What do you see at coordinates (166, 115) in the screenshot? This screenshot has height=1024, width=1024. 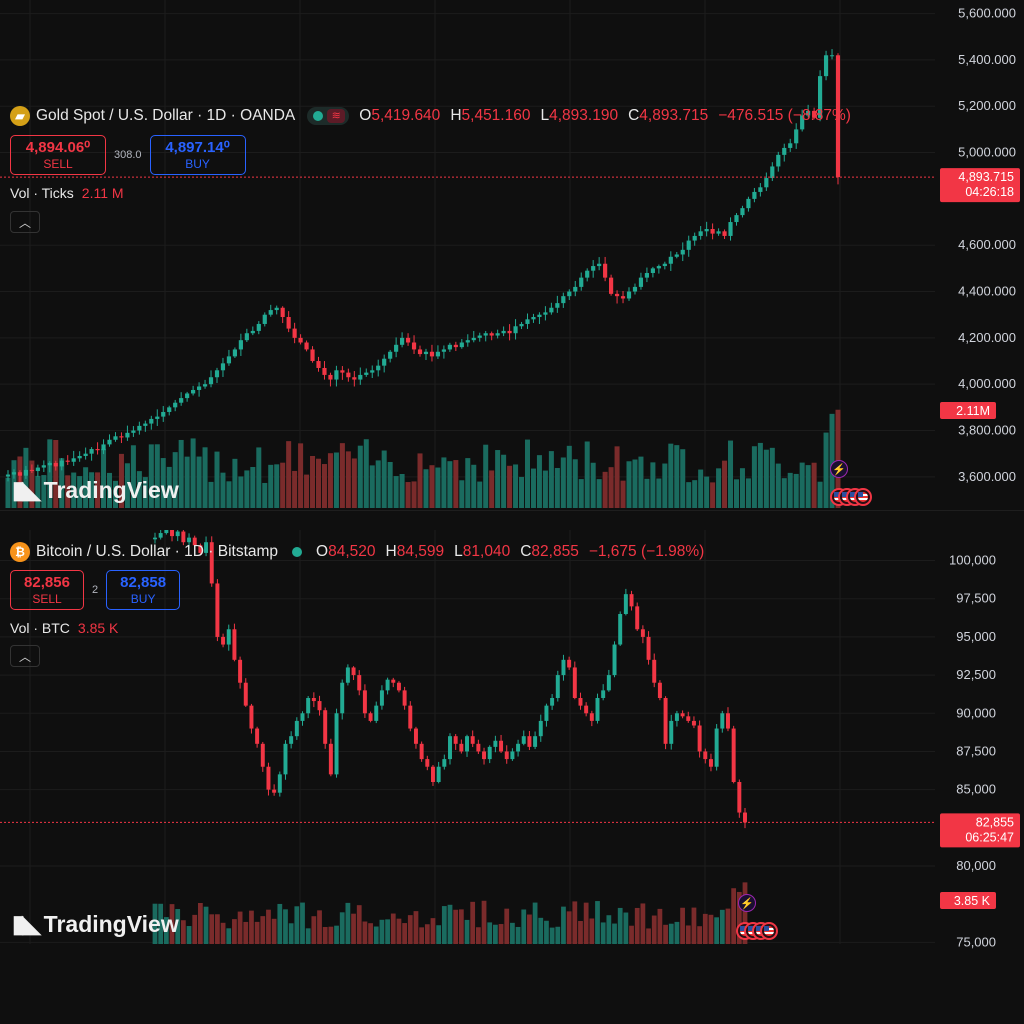 I see `gold-symbol-title: Gold Spot / U.S. Dollar · 1D · OANDA` at bounding box center [166, 115].